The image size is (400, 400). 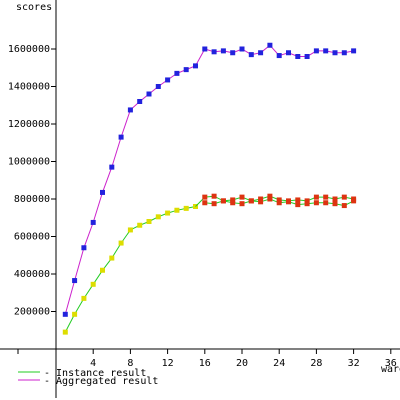 I want to click on x-tick-label: 8, so click(x=130, y=363).